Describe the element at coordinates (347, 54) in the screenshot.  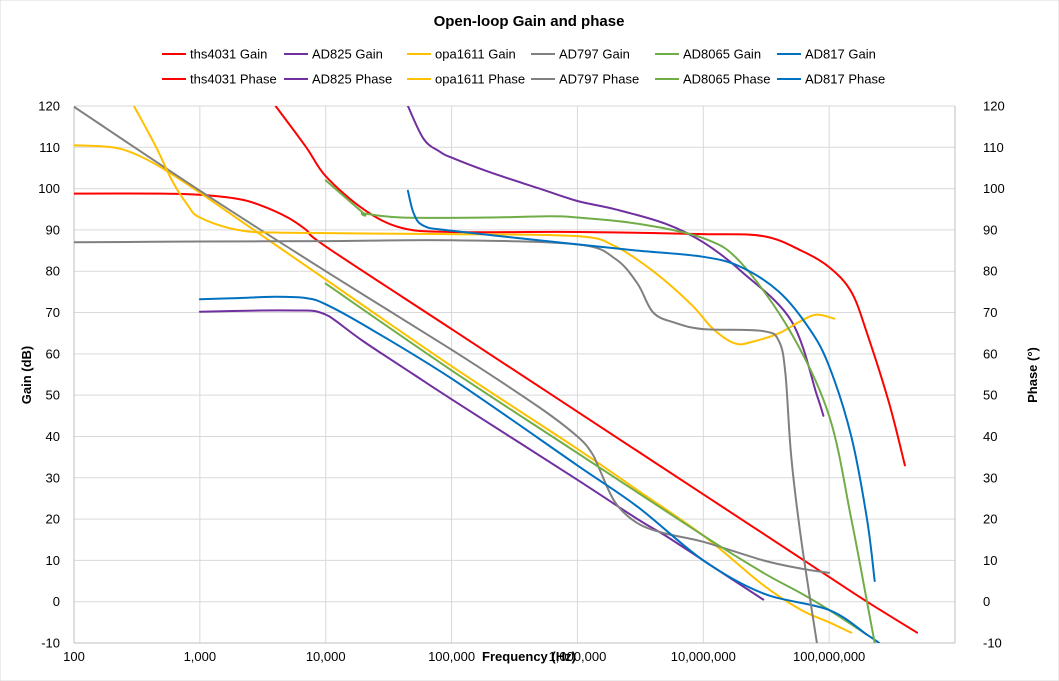
I see `legend-label-ad825-gain: AD825 Gain` at that location.